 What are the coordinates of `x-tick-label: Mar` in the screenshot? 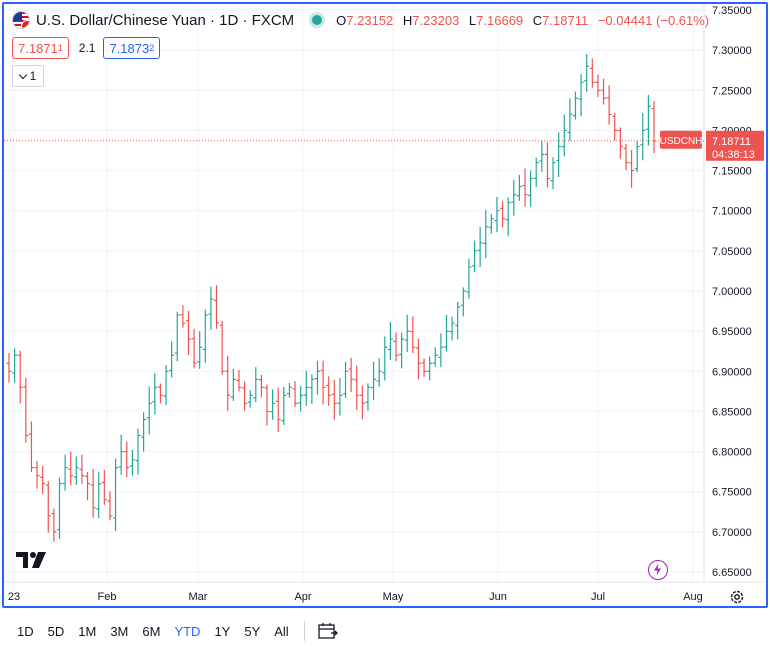 It's located at (198, 597).